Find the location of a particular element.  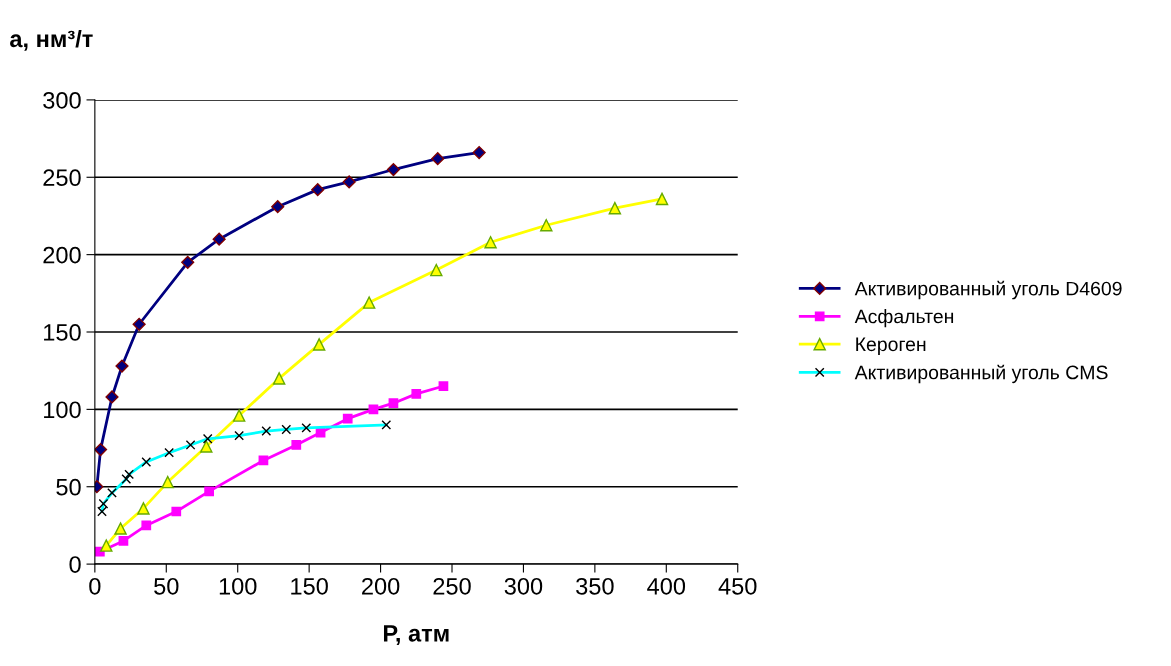

y-tick-label: 50 is located at coordinates (68, 487).